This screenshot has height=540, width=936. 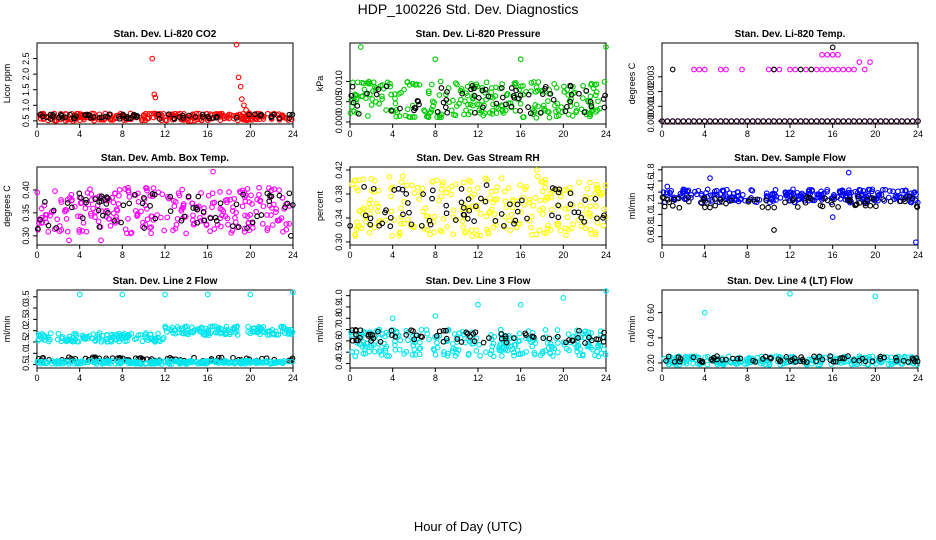 What do you see at coordinates (339, 352) in the screenshot?
I see `y-tick-label: 0.5` at bounding box center [339, 352].